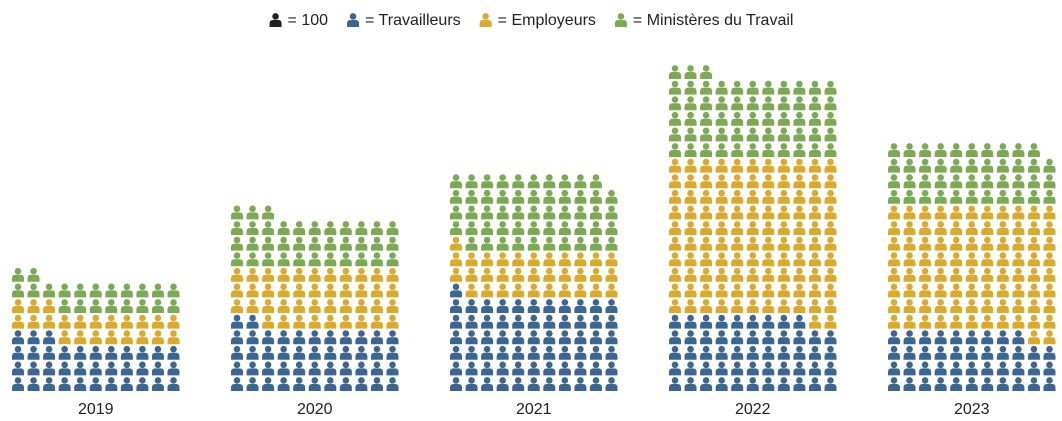  What do you see at coordinates (972, 409) in the screenshot?
I see `x-tick-label: 2023` at bounding box center [972, 409].